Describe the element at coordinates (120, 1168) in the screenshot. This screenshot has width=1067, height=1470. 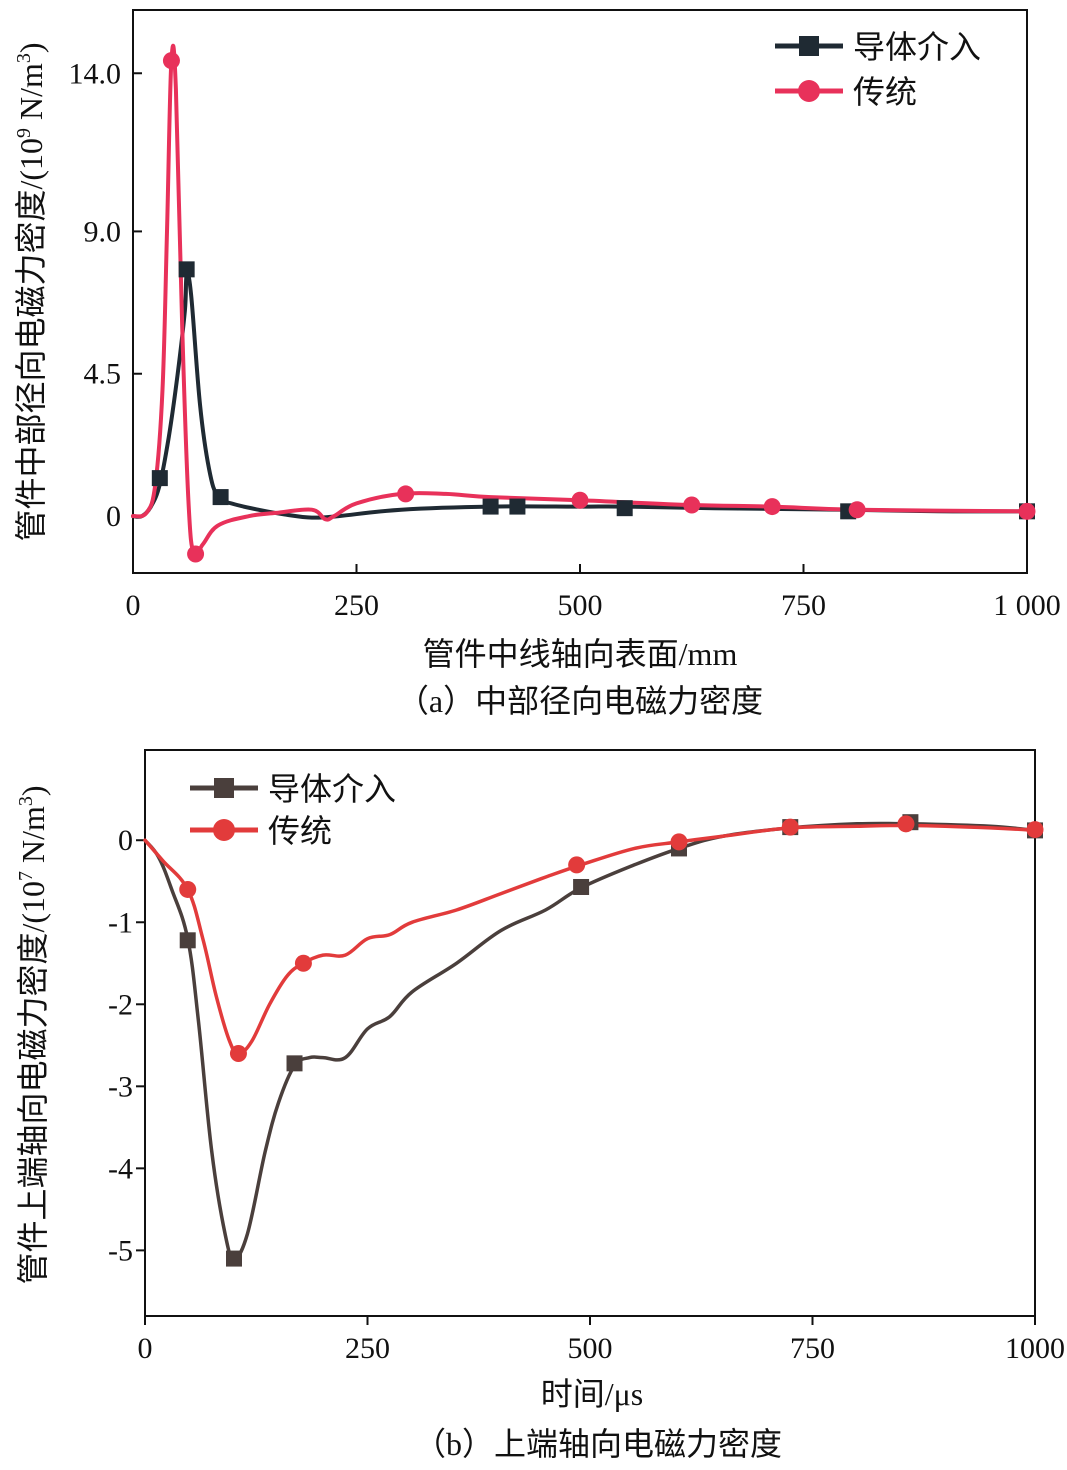
I see `y-tick-label: -4` at that location.